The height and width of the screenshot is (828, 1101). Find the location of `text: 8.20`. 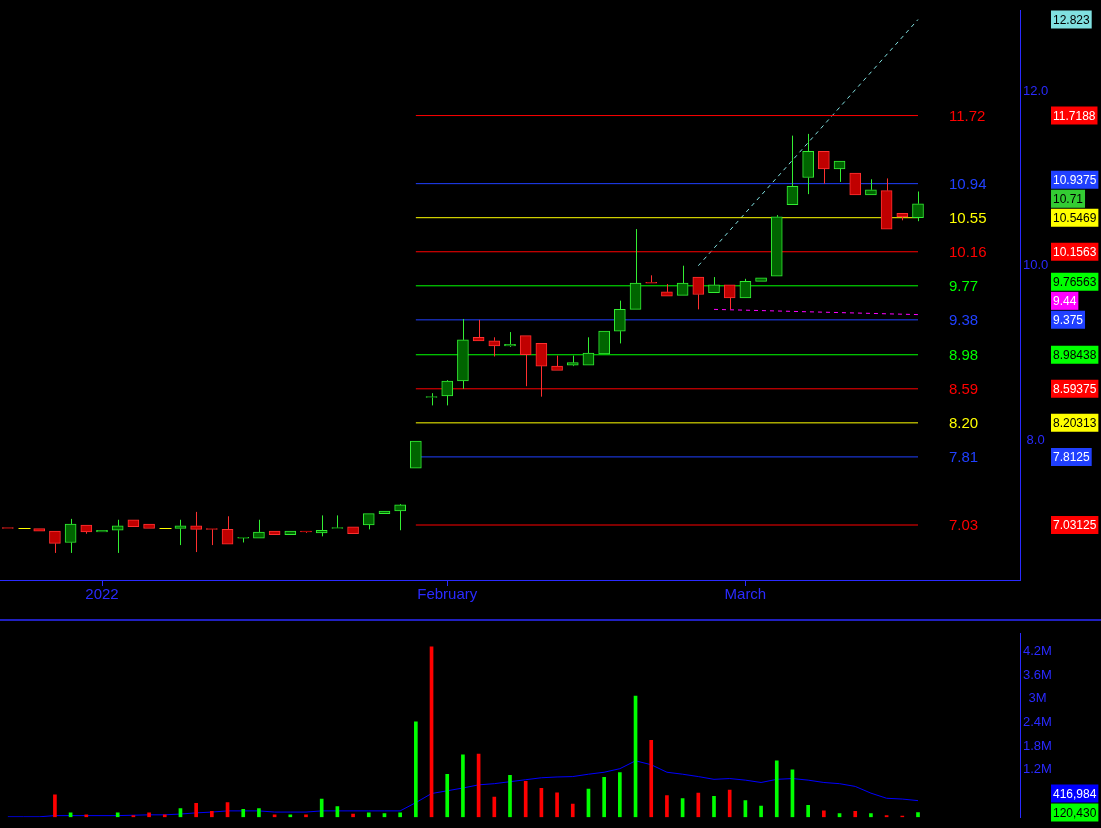

text: 8.20 is located at coordinates (964, 422).